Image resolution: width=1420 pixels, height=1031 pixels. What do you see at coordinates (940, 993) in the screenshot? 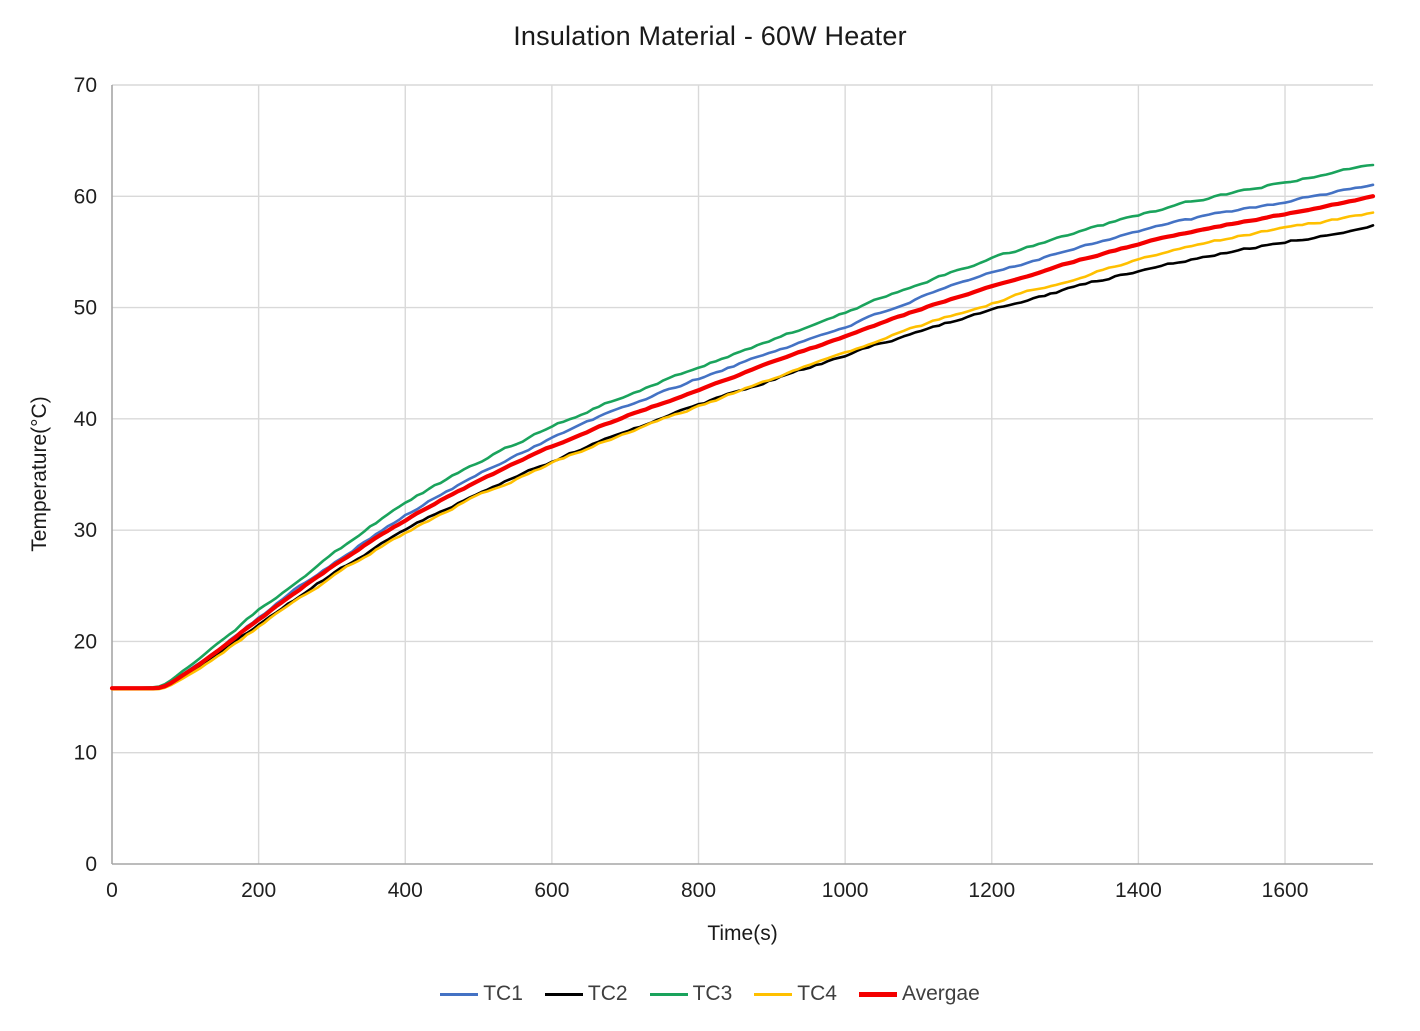
I see `legend-label: Avergae` at bounding box center [940, 993].